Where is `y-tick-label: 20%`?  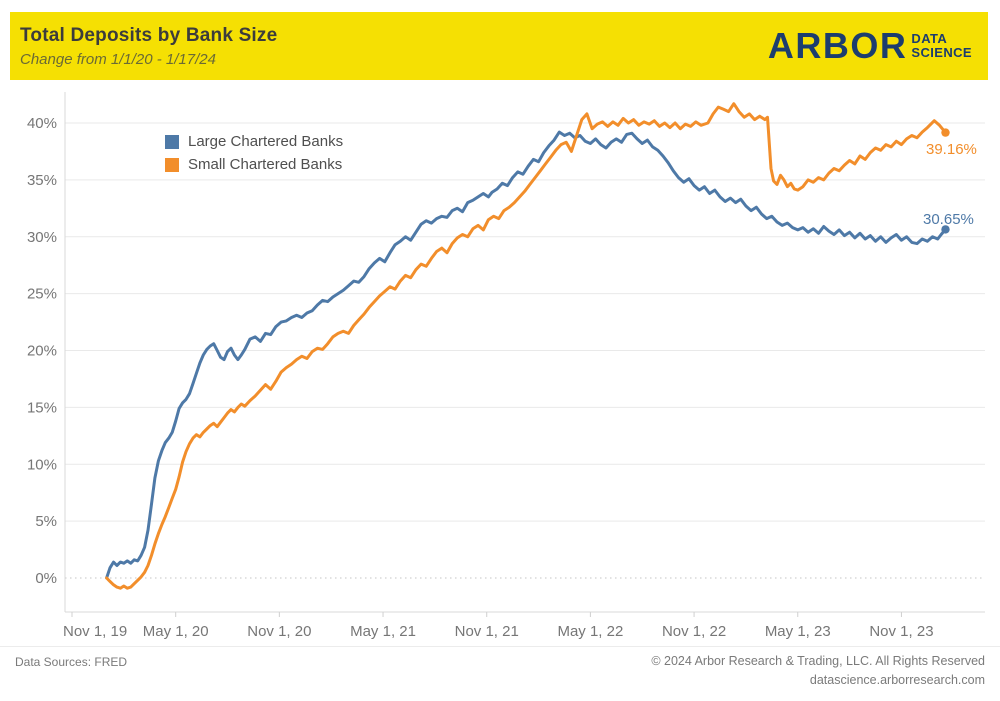
y-tick-label: 20% is located at coordinates (42, 351).